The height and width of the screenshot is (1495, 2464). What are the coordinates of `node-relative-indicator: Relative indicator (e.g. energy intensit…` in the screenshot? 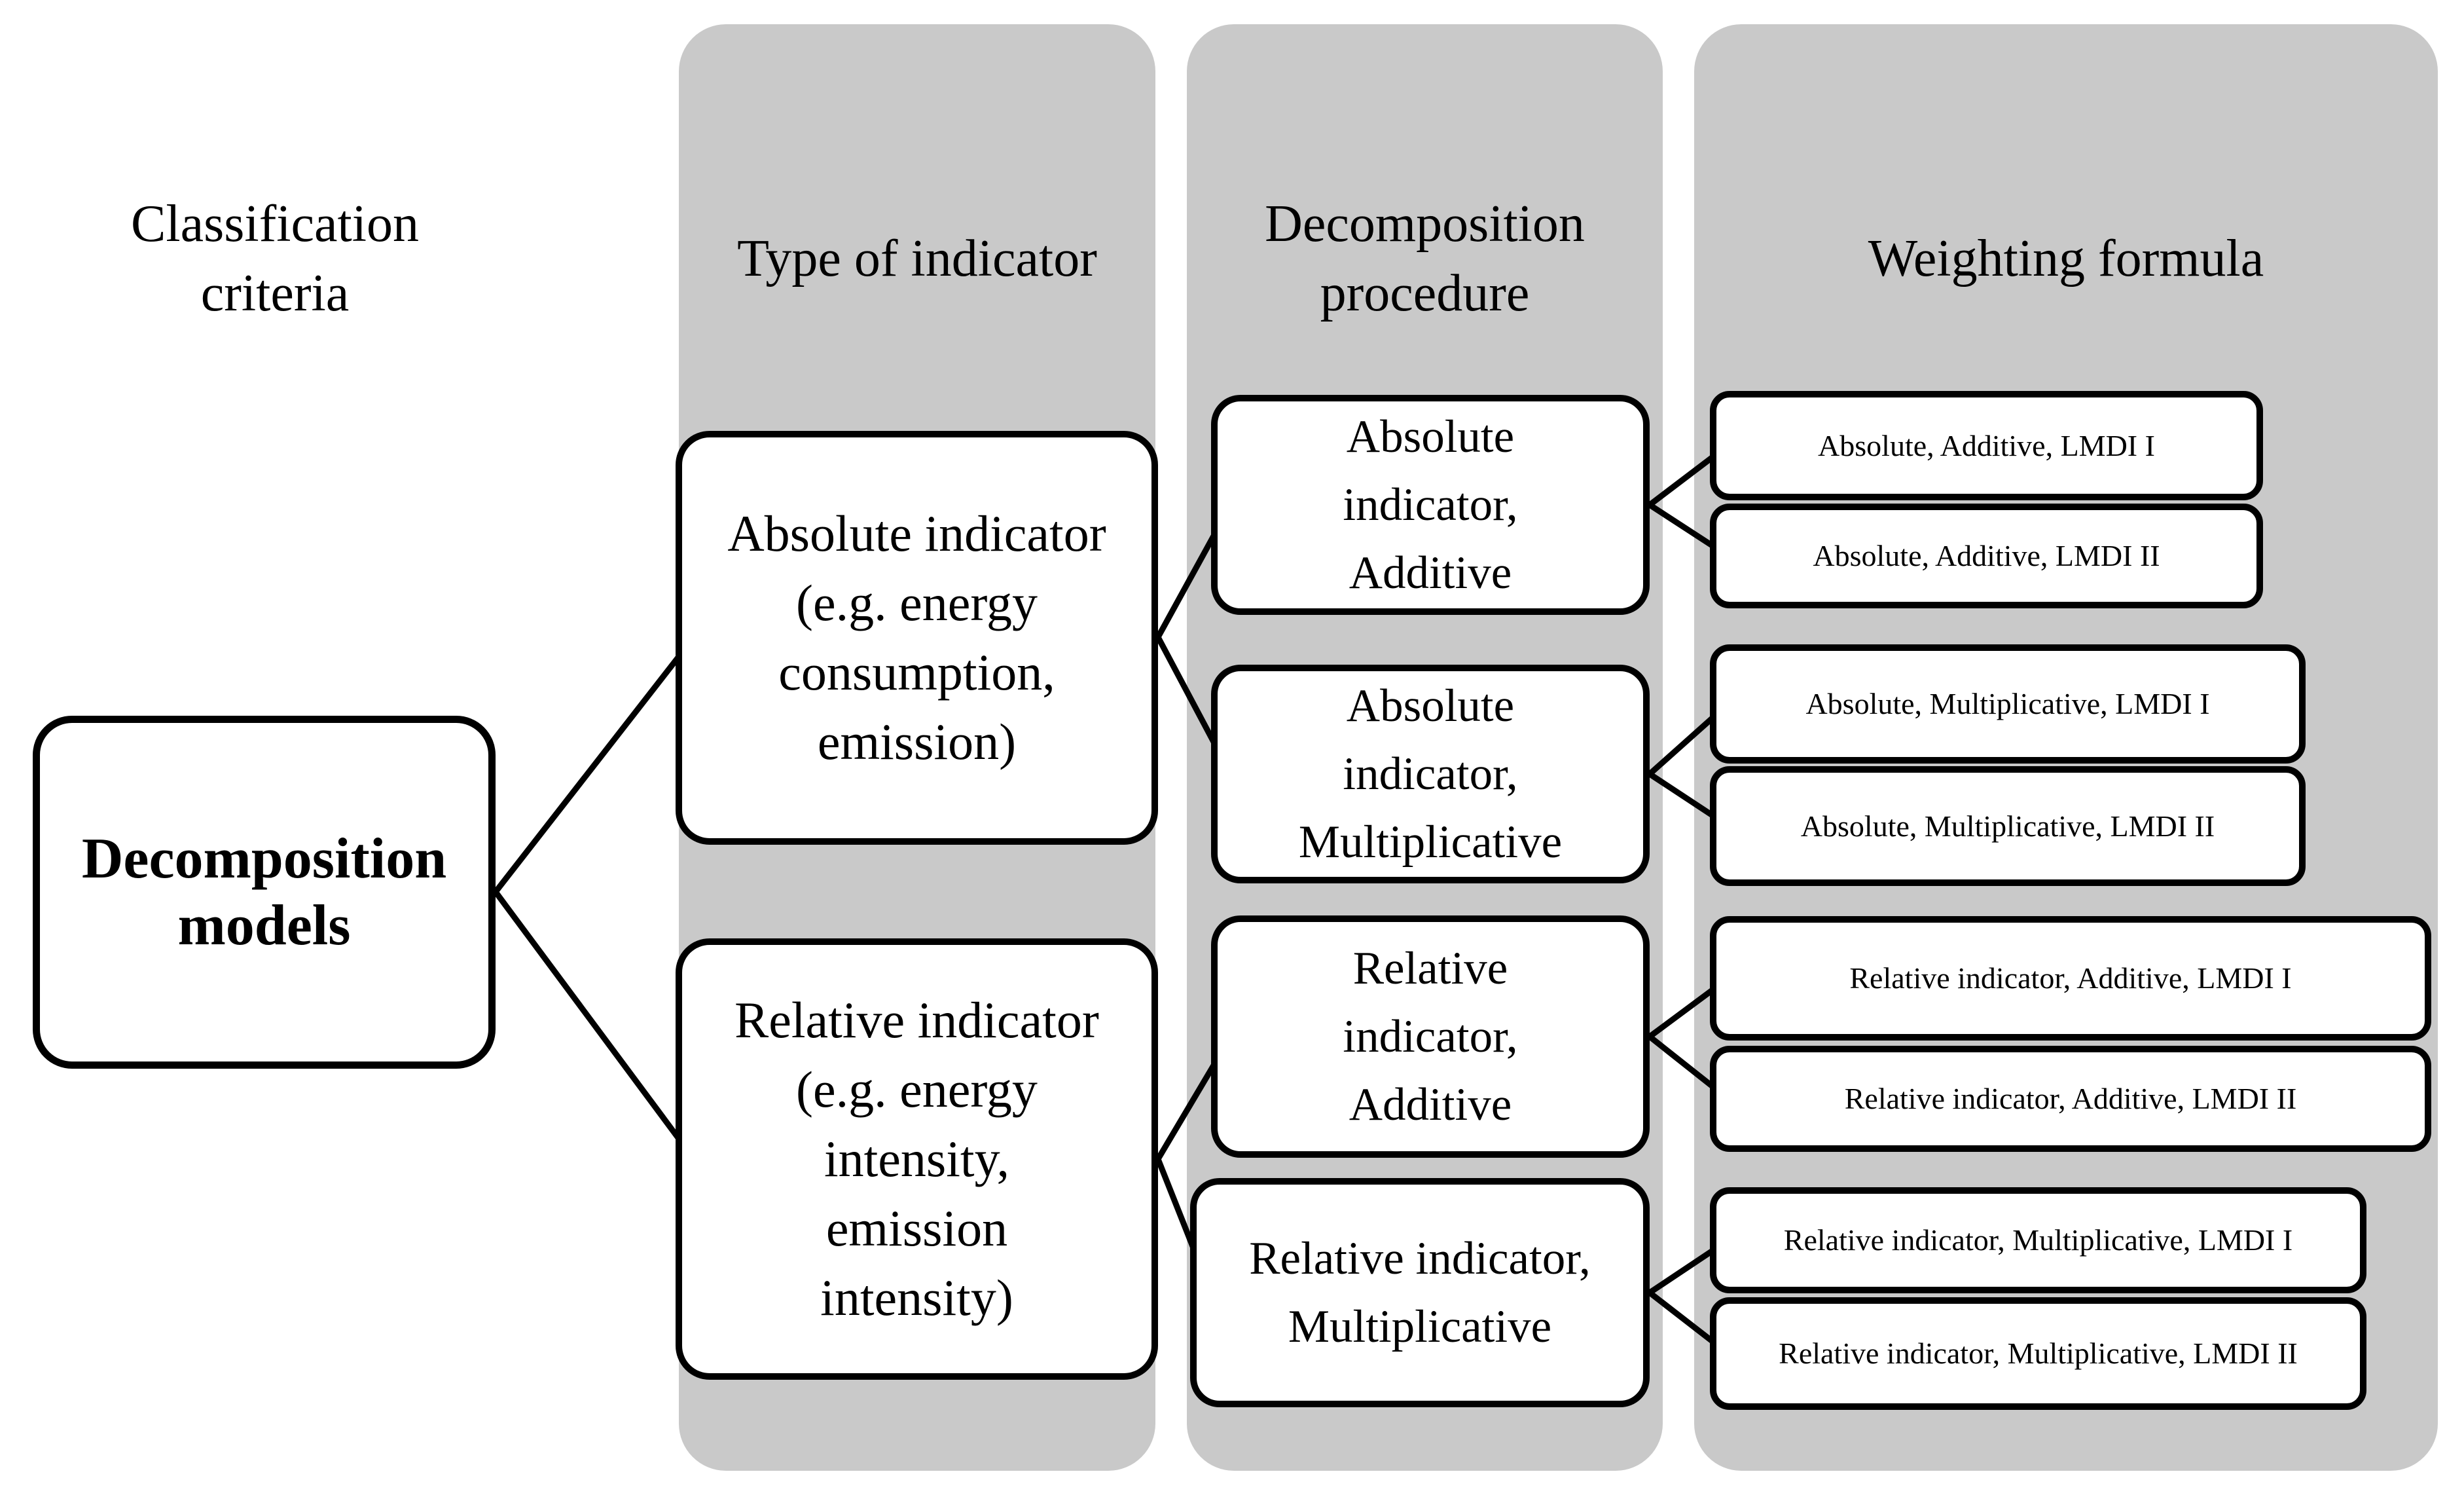 It's located at (917, 1159).